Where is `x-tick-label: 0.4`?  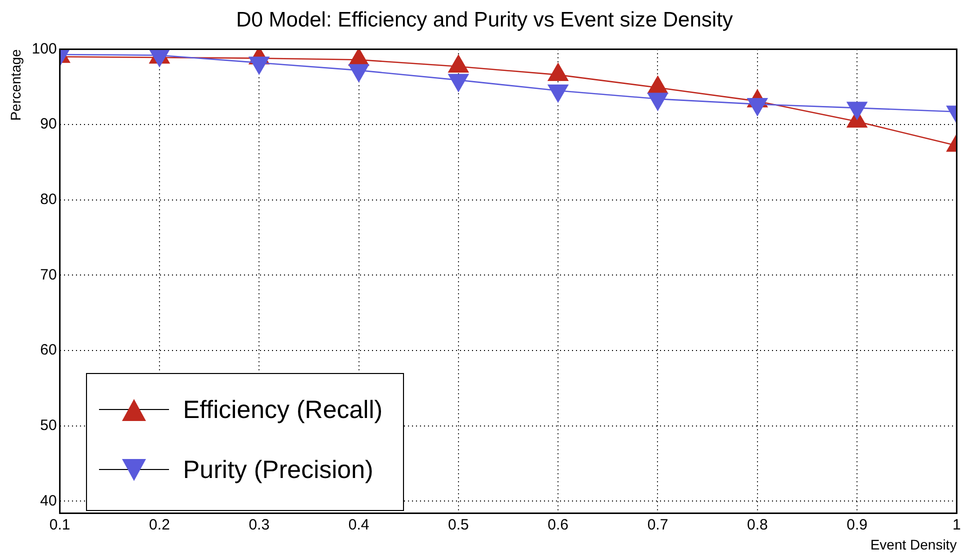 x-tick-label: 0.4 is located at coordinates (359, 525).